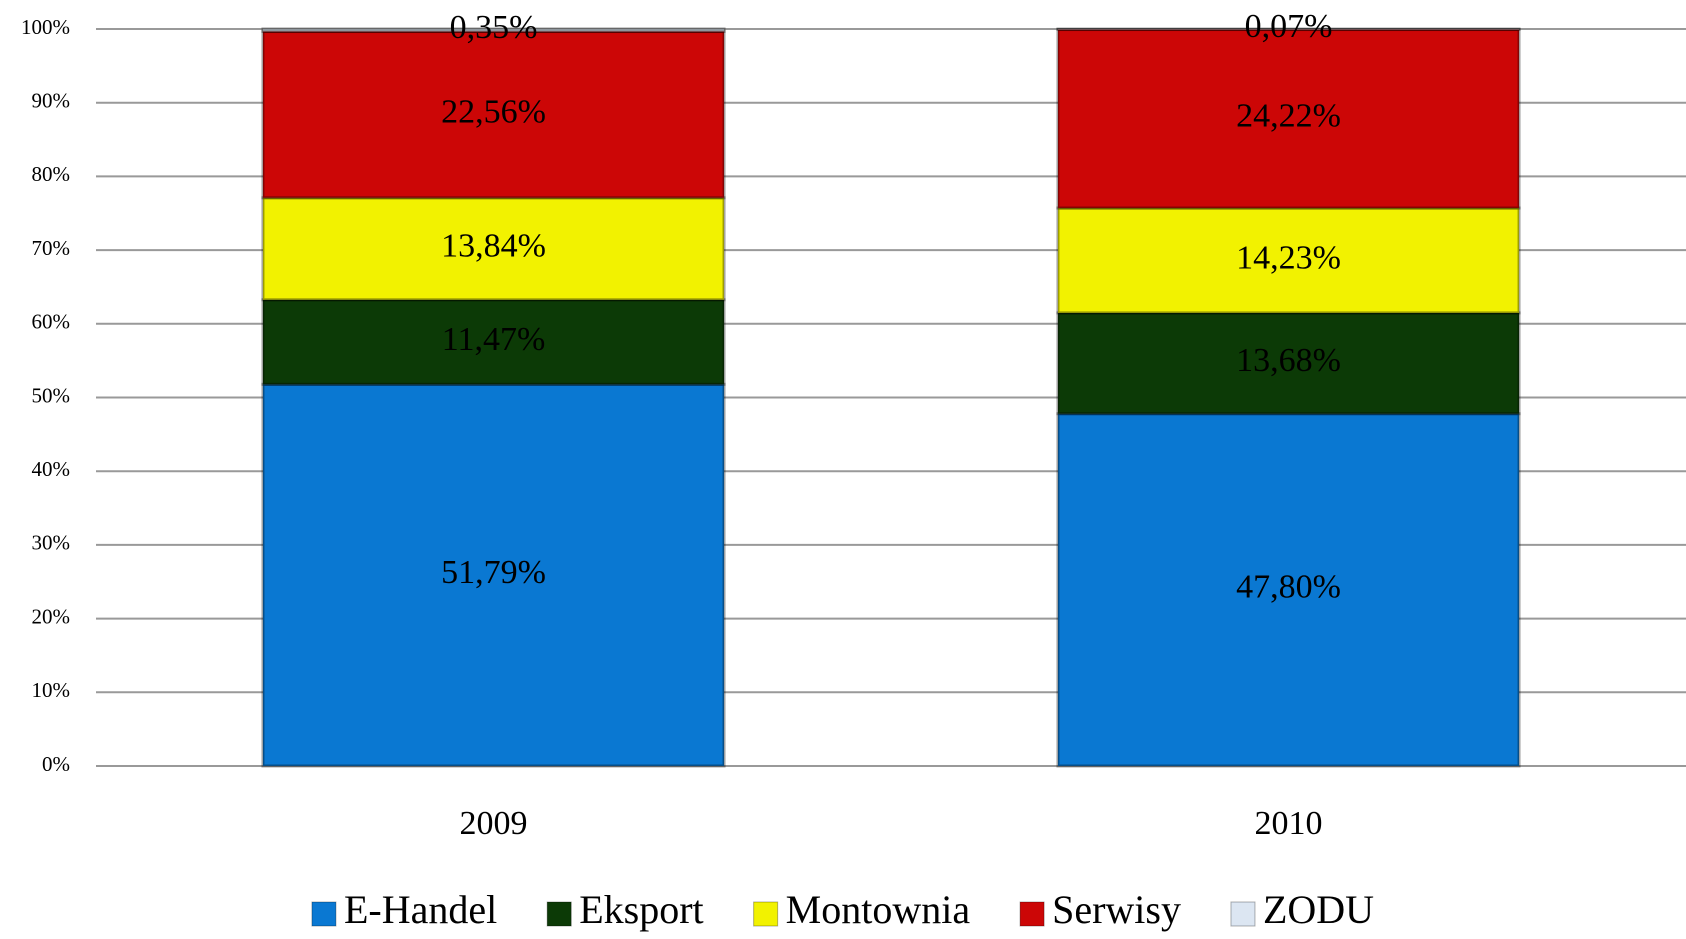  I want to click on y-tick-label: 90%, so click(51, 101).